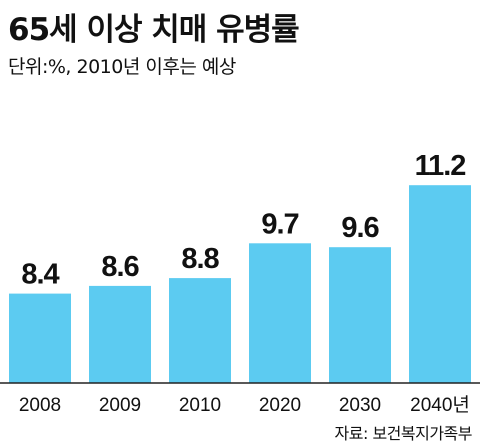  Describe the element at coordinates (440, 284) in the screenshot. I see `bar-2040년` at that location.